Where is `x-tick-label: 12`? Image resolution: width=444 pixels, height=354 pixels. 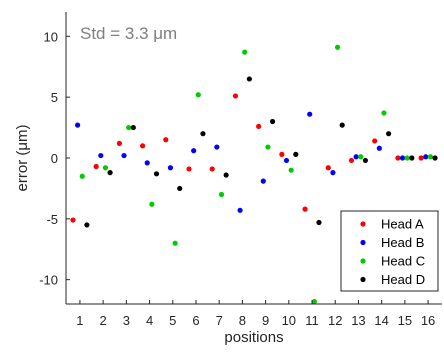 x-tick-label: 12 is located at coordinates (335, 320).